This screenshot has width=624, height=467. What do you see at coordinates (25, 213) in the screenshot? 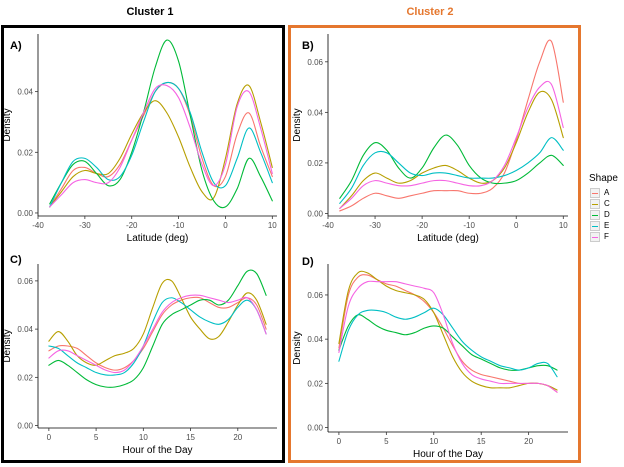
I see `panel-a-y-tick-label: 0.00` at bounding box center [25, 213].